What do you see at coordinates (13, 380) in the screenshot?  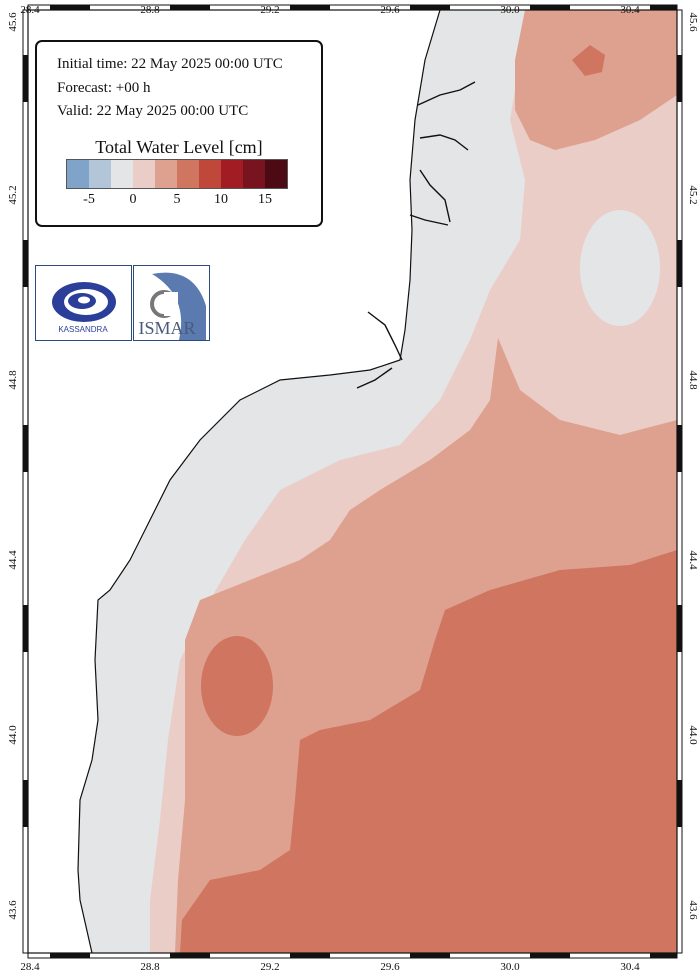 I see `lat-tick-left: 44.8` at bounding box center [13, 380].